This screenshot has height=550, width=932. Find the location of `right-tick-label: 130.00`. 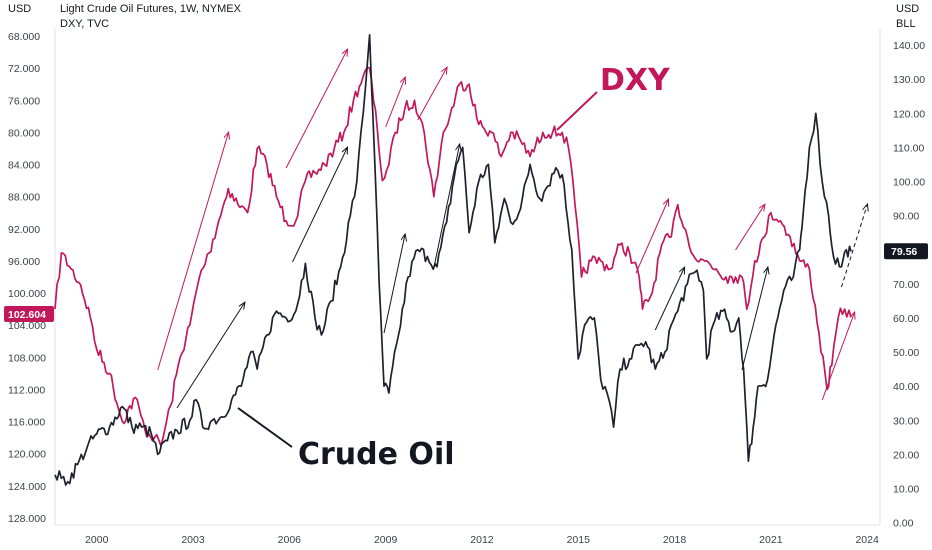

right-tick-label: 130.00 is located at coordinates (909, 80).